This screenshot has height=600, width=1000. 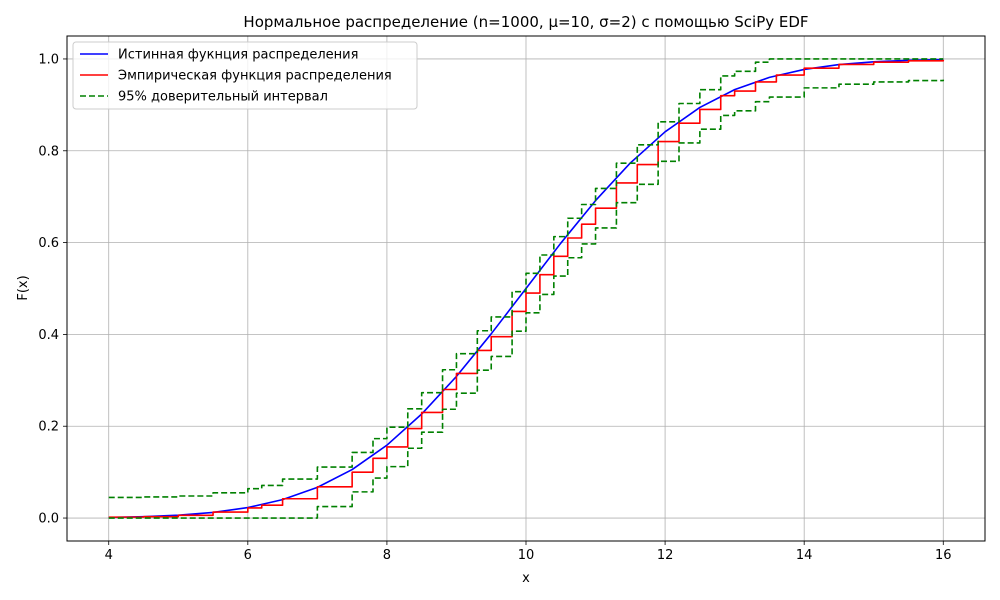 What do you see at coordinates (223, 97) in the screenshot?
I see `legend-label: 95% доверительный интервал` at bounding box center [223, 97].